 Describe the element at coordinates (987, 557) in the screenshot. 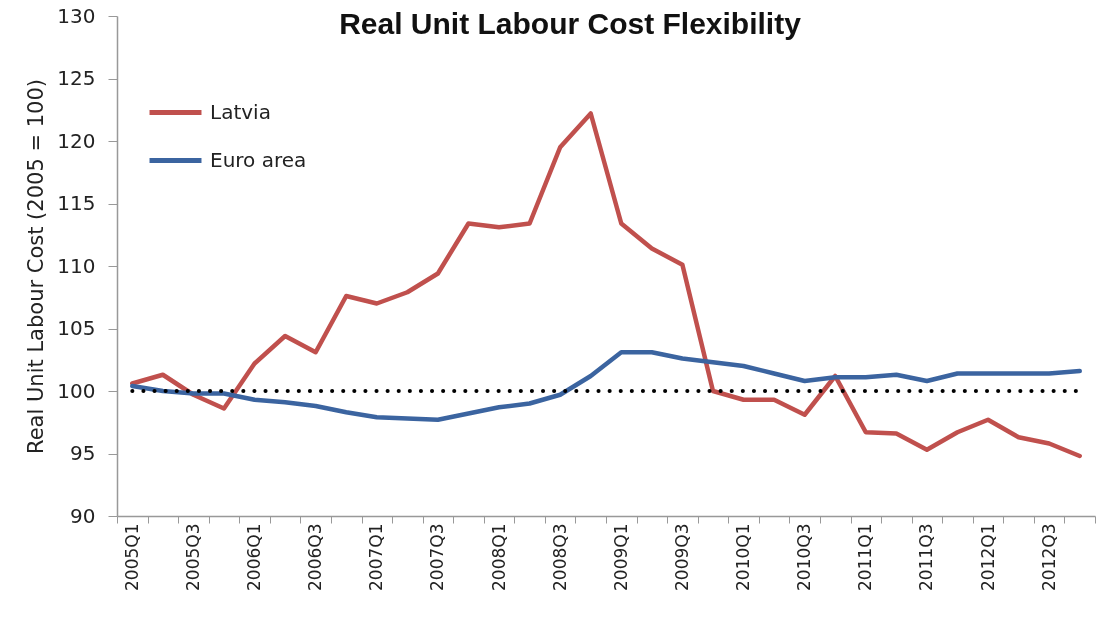

I see `x-tick-label: 2012Q1` at that location.